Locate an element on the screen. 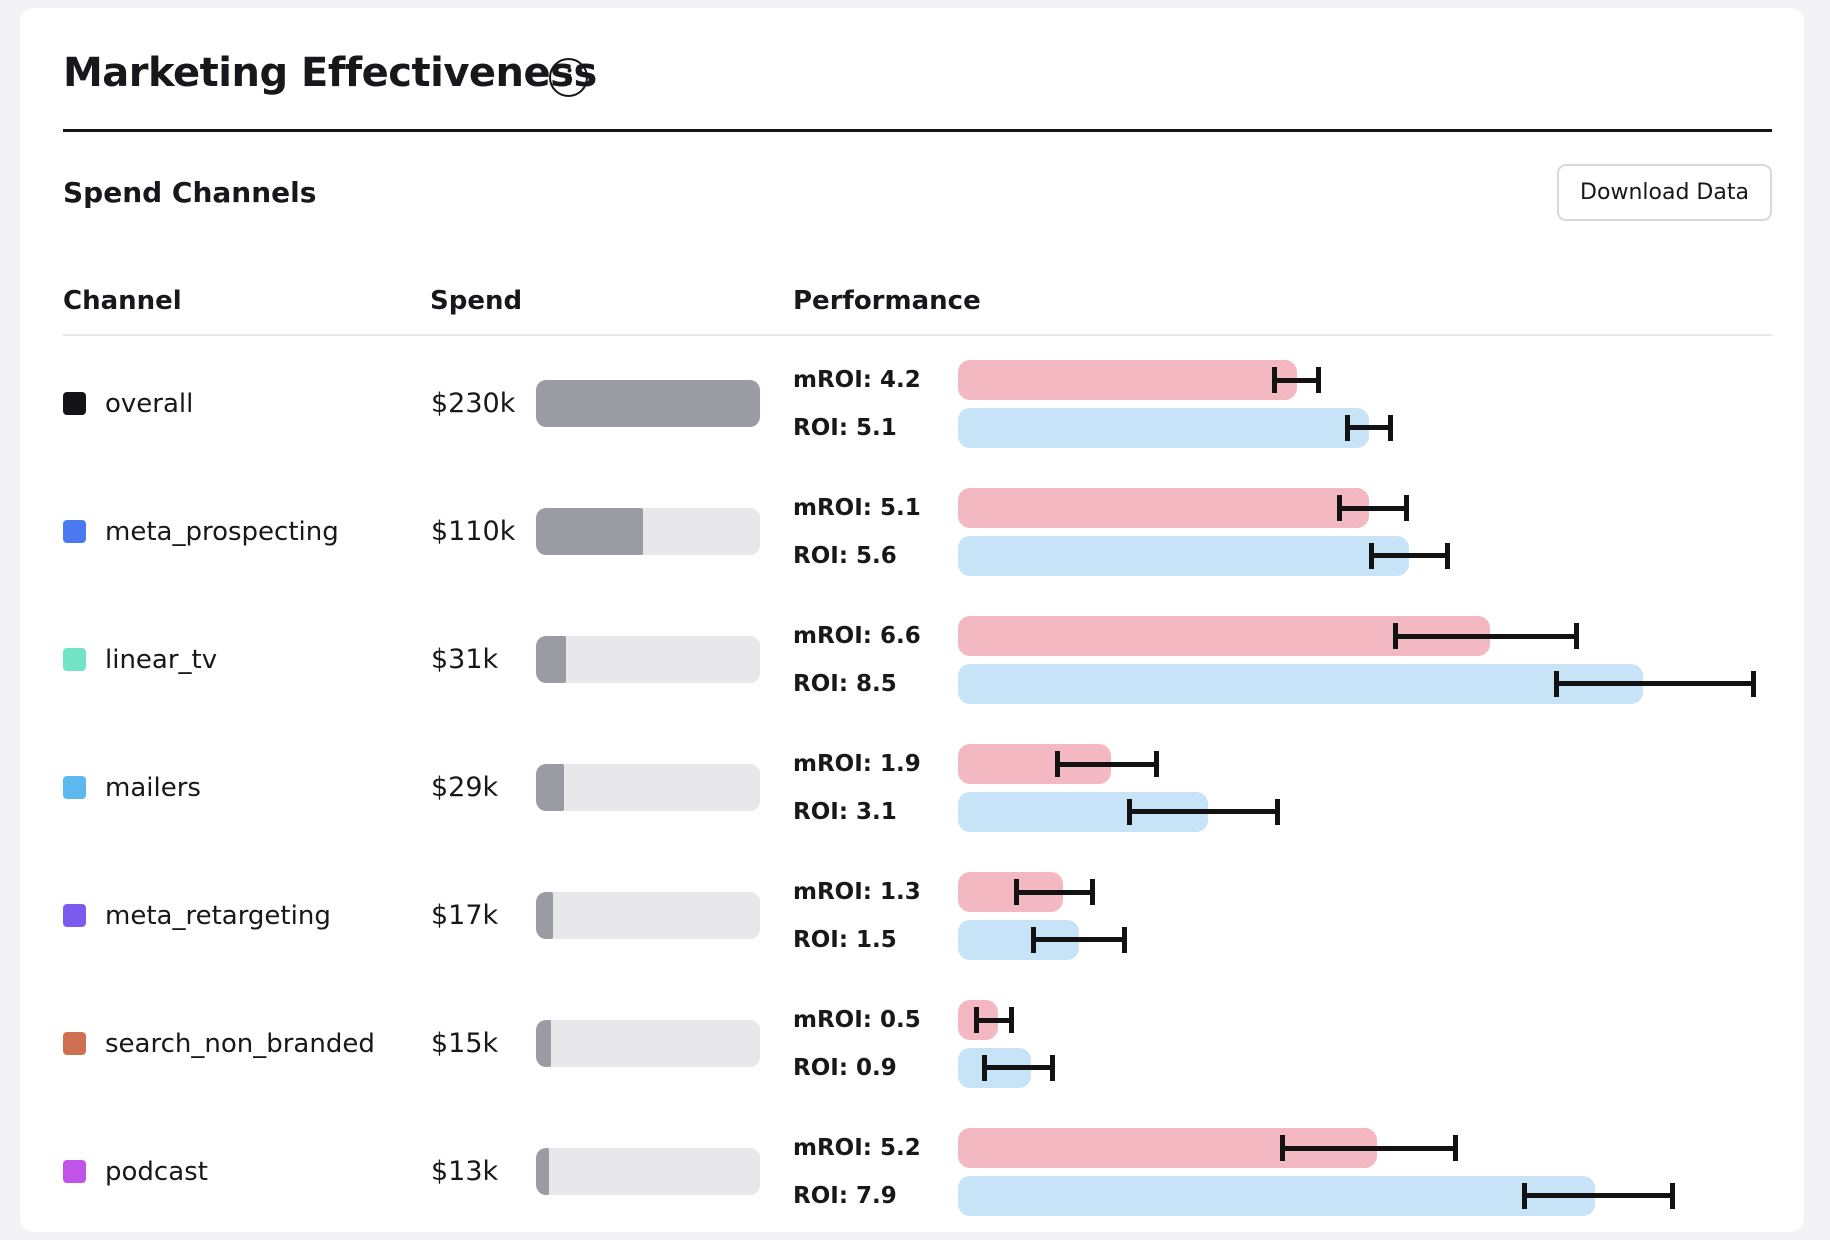  header-divider is located at coordinates (917, 335).